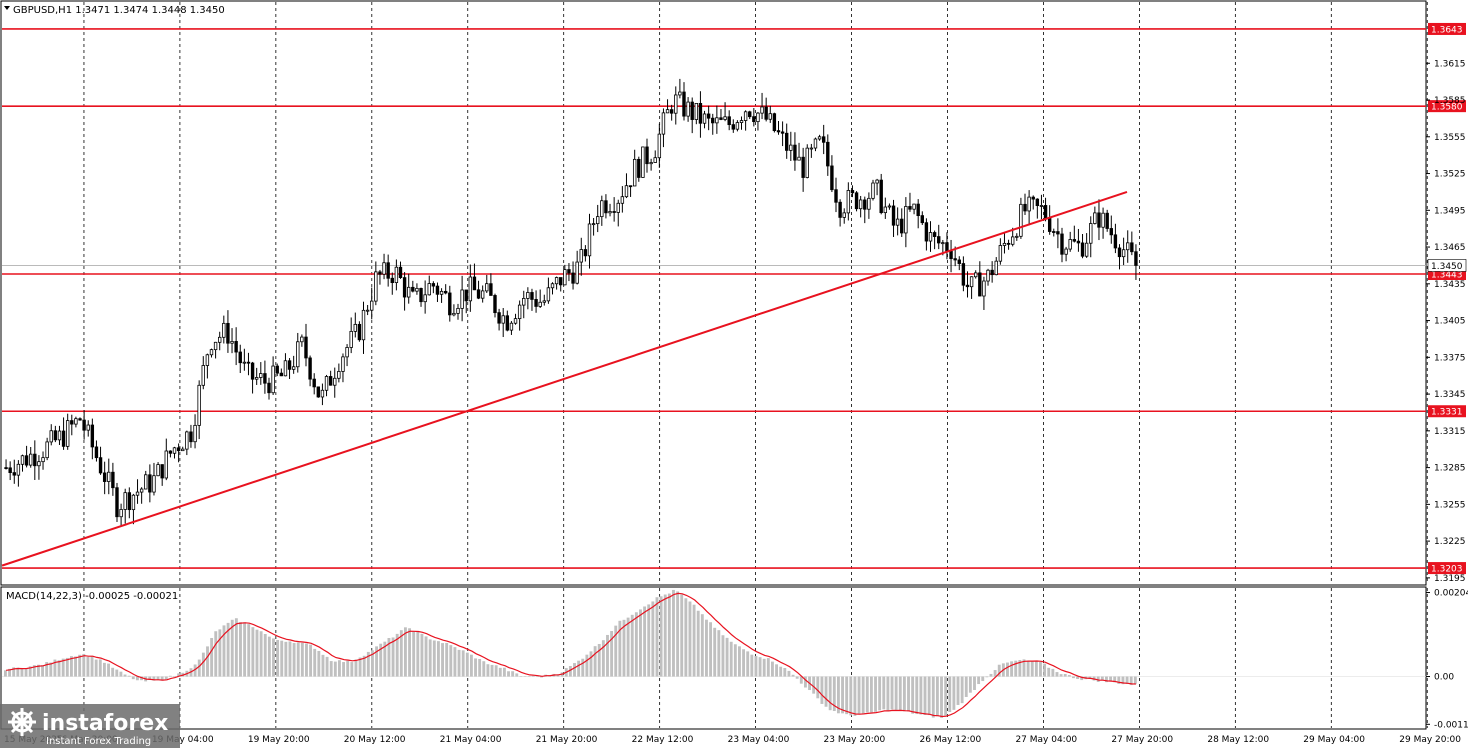  I want to click on logo-tagline: Instant Forex Trading, so click(98, 741).